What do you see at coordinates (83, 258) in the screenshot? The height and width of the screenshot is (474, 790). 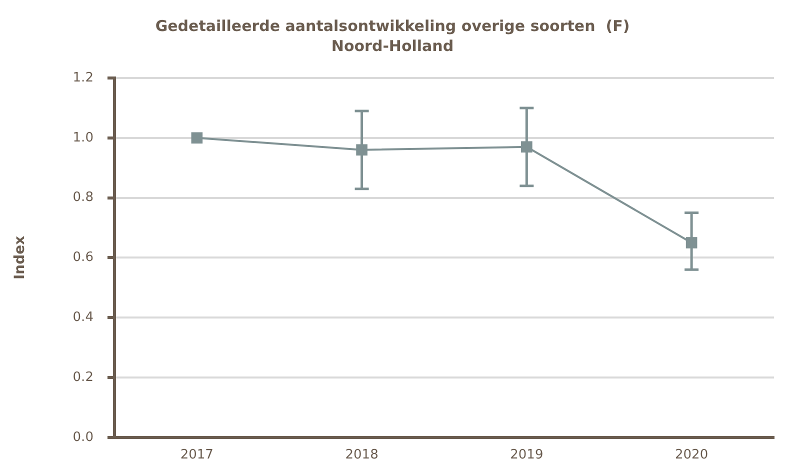 I see `y-tick-label: 0.6` at bounding box center [83, 258].